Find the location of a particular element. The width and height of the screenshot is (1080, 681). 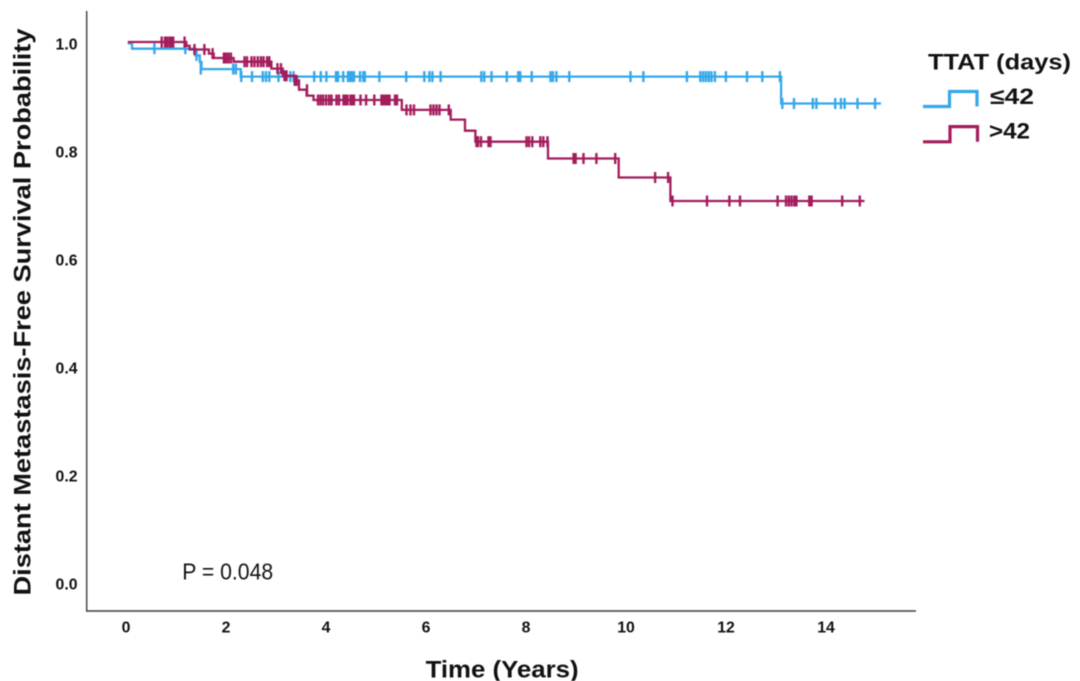

svg-text: 10 is located at coordinates (626, 628).